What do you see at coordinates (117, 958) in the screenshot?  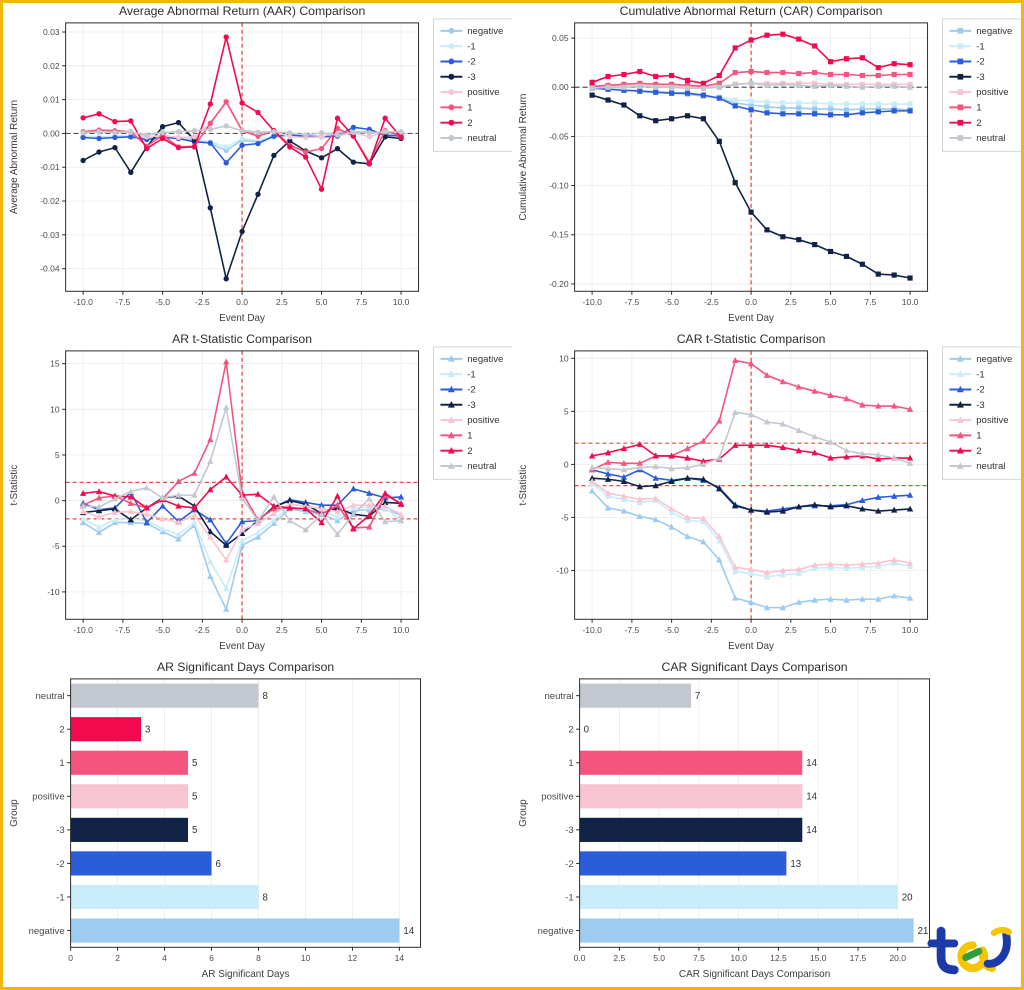 I see `x-tick-label: 2` at bounding box center [117, 958].